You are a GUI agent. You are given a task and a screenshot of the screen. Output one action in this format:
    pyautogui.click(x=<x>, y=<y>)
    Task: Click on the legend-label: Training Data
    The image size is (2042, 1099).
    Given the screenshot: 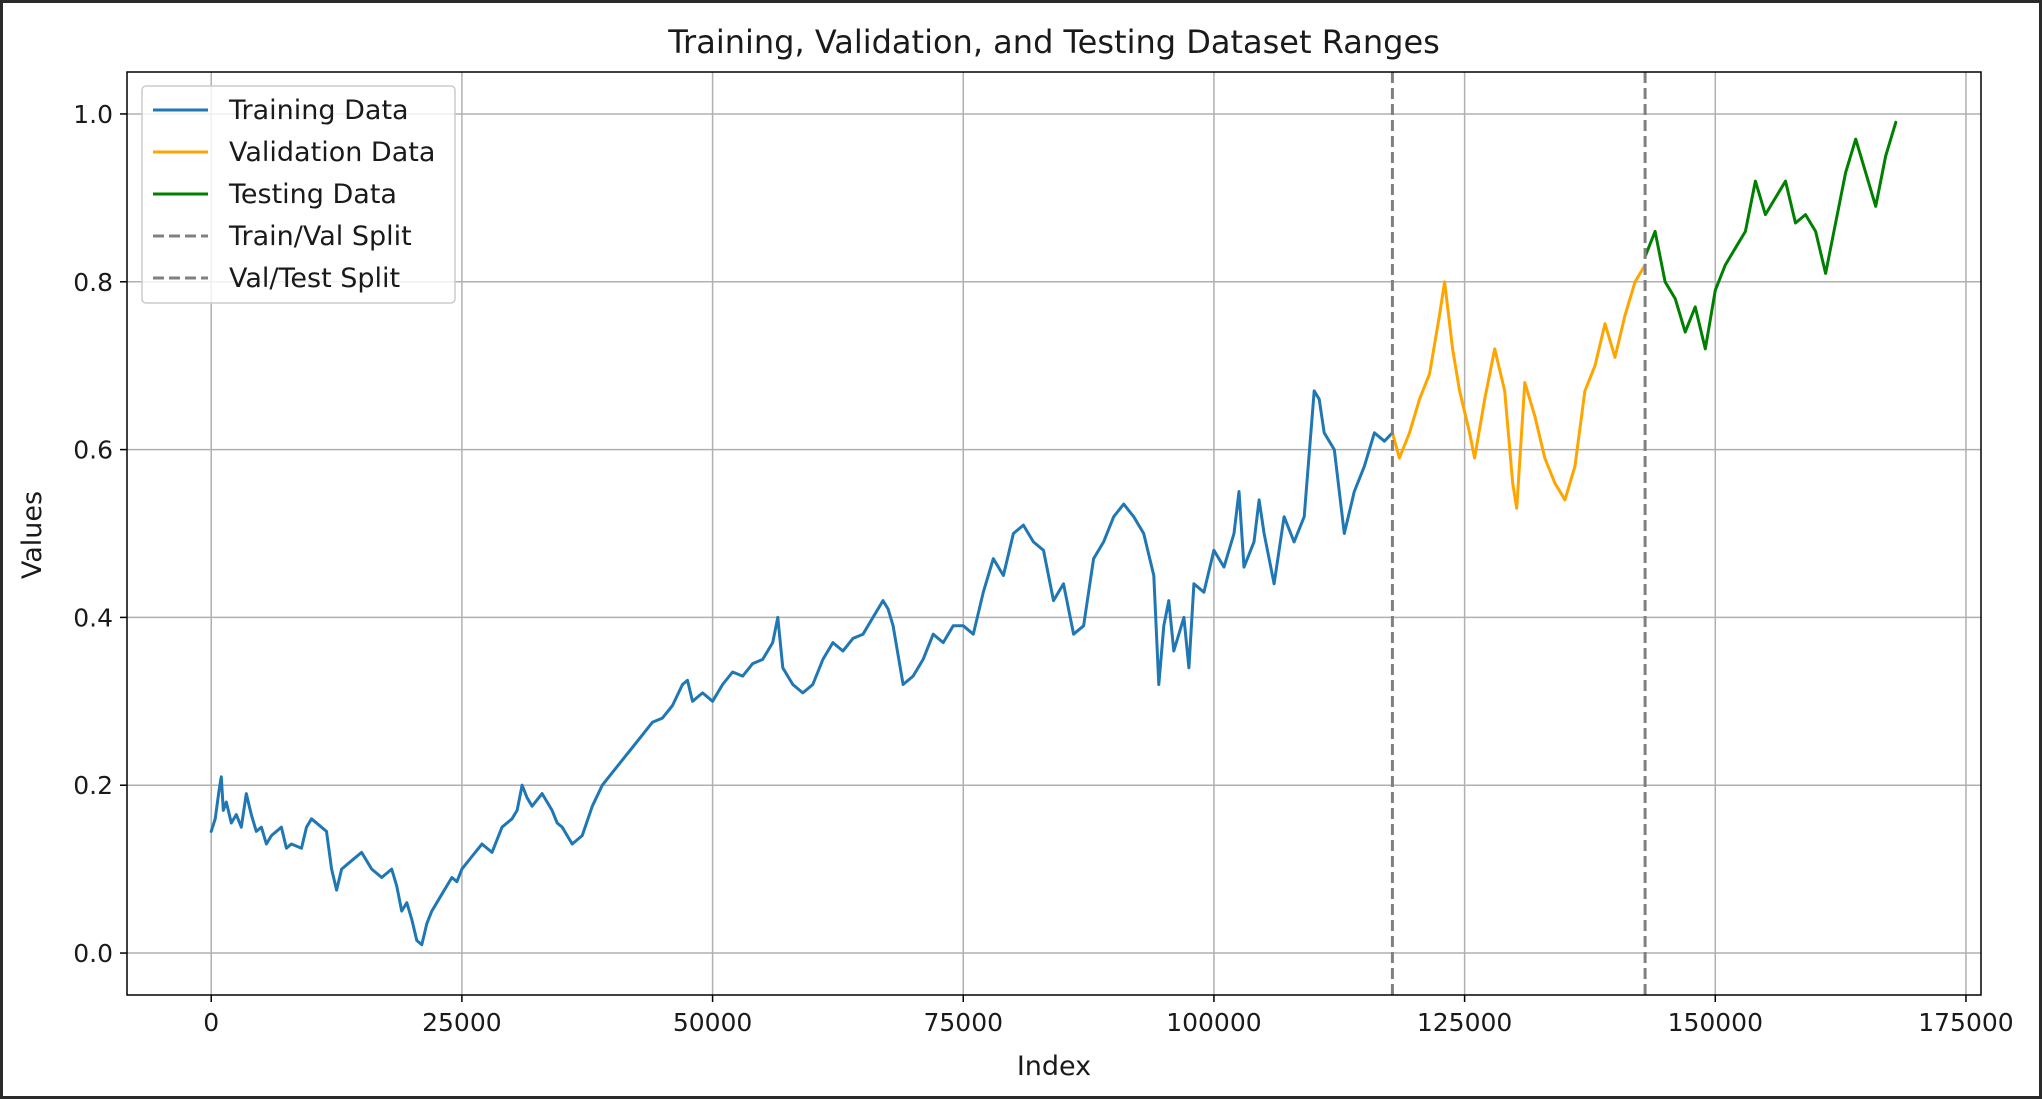 What is the action you would take?
    pyautogui.click(x=318, y=110)
    